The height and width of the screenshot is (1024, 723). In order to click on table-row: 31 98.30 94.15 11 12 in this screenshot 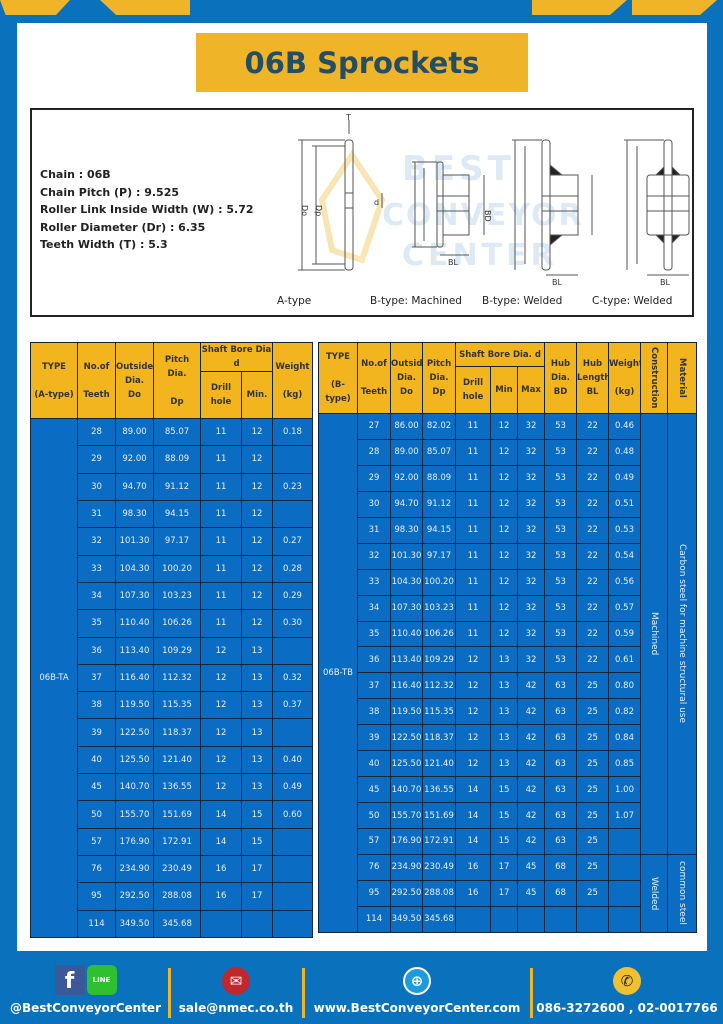, I will do `click(172, 514)`.